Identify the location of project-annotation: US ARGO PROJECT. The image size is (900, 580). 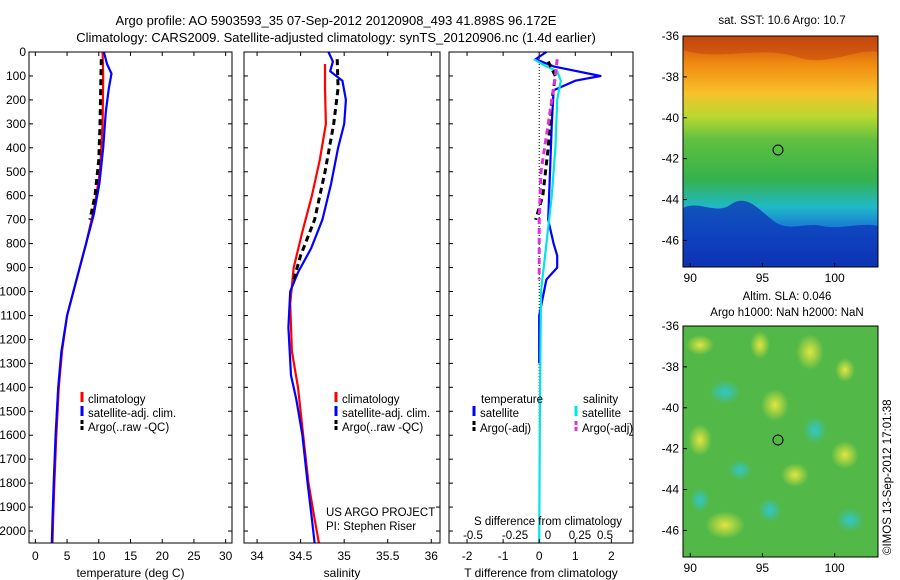
(380, 513).